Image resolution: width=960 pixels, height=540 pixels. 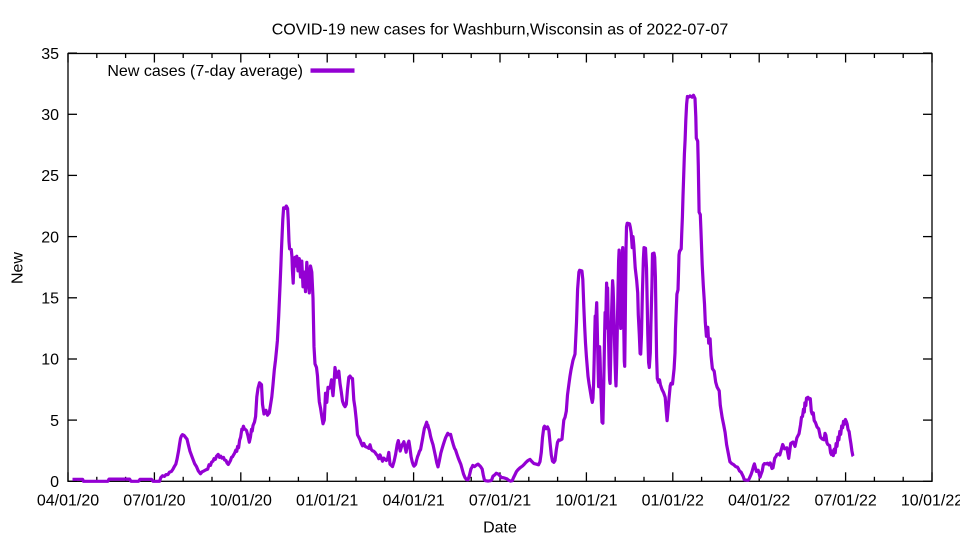 I want to click on svg-text: 07/01/21, so click(x=500, y=501).